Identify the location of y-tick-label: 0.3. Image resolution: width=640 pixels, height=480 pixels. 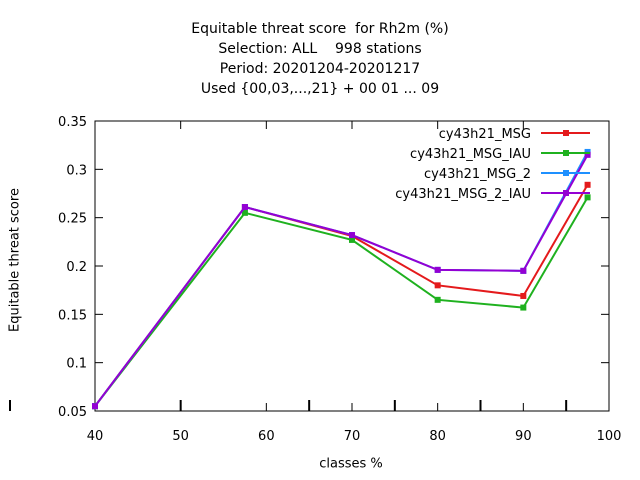
(76, 170).